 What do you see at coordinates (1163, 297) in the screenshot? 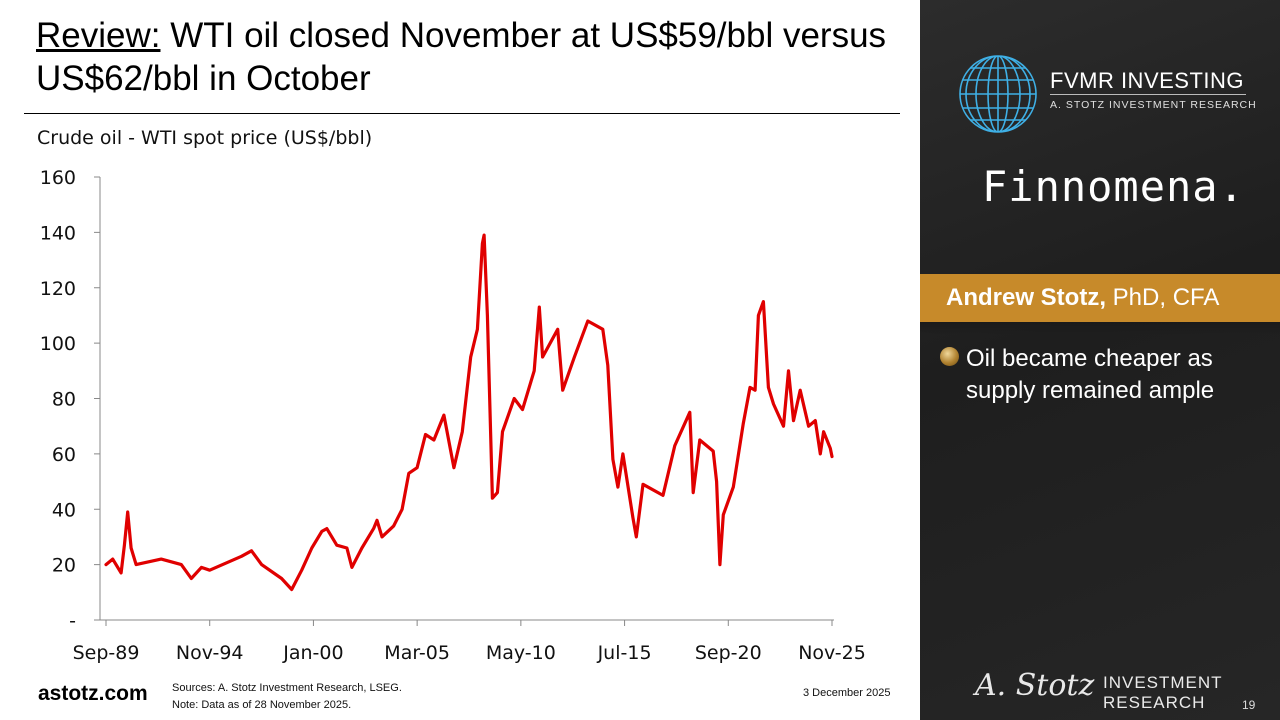
I see `presenter-credentials: PhD, CFA` at bounding box center [1163, 297].